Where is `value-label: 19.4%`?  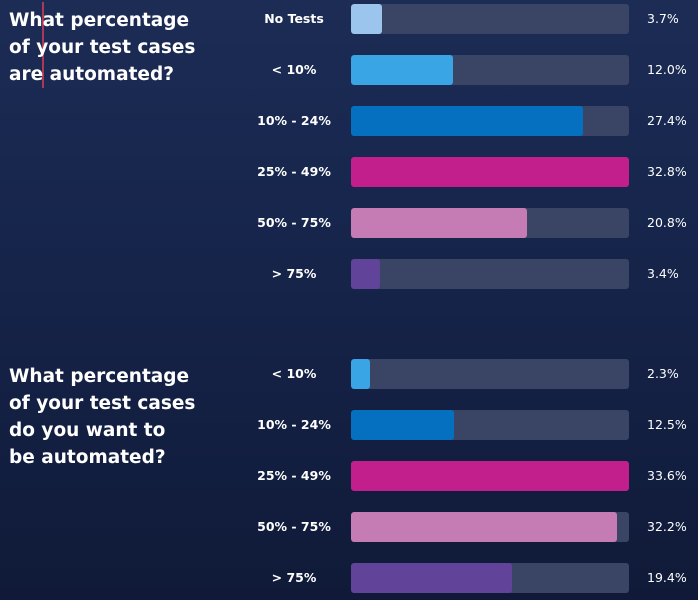 value-label: 19.4% is located at coordinates (667, 577).